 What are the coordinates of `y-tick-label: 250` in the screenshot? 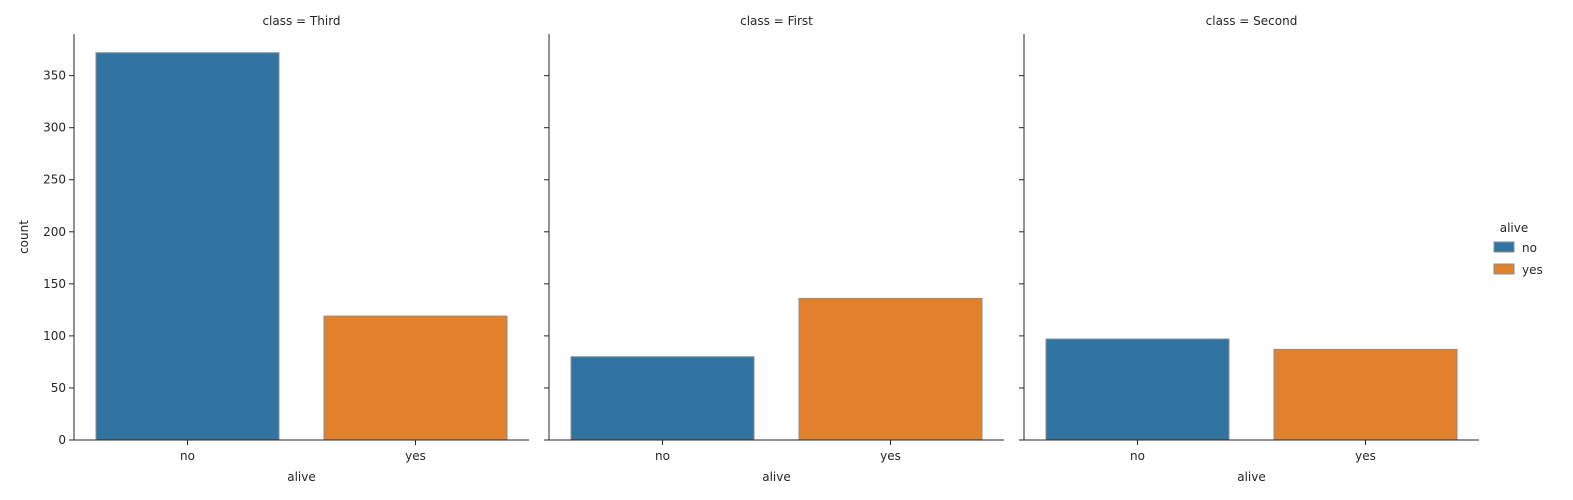 It's located at (54, 180).